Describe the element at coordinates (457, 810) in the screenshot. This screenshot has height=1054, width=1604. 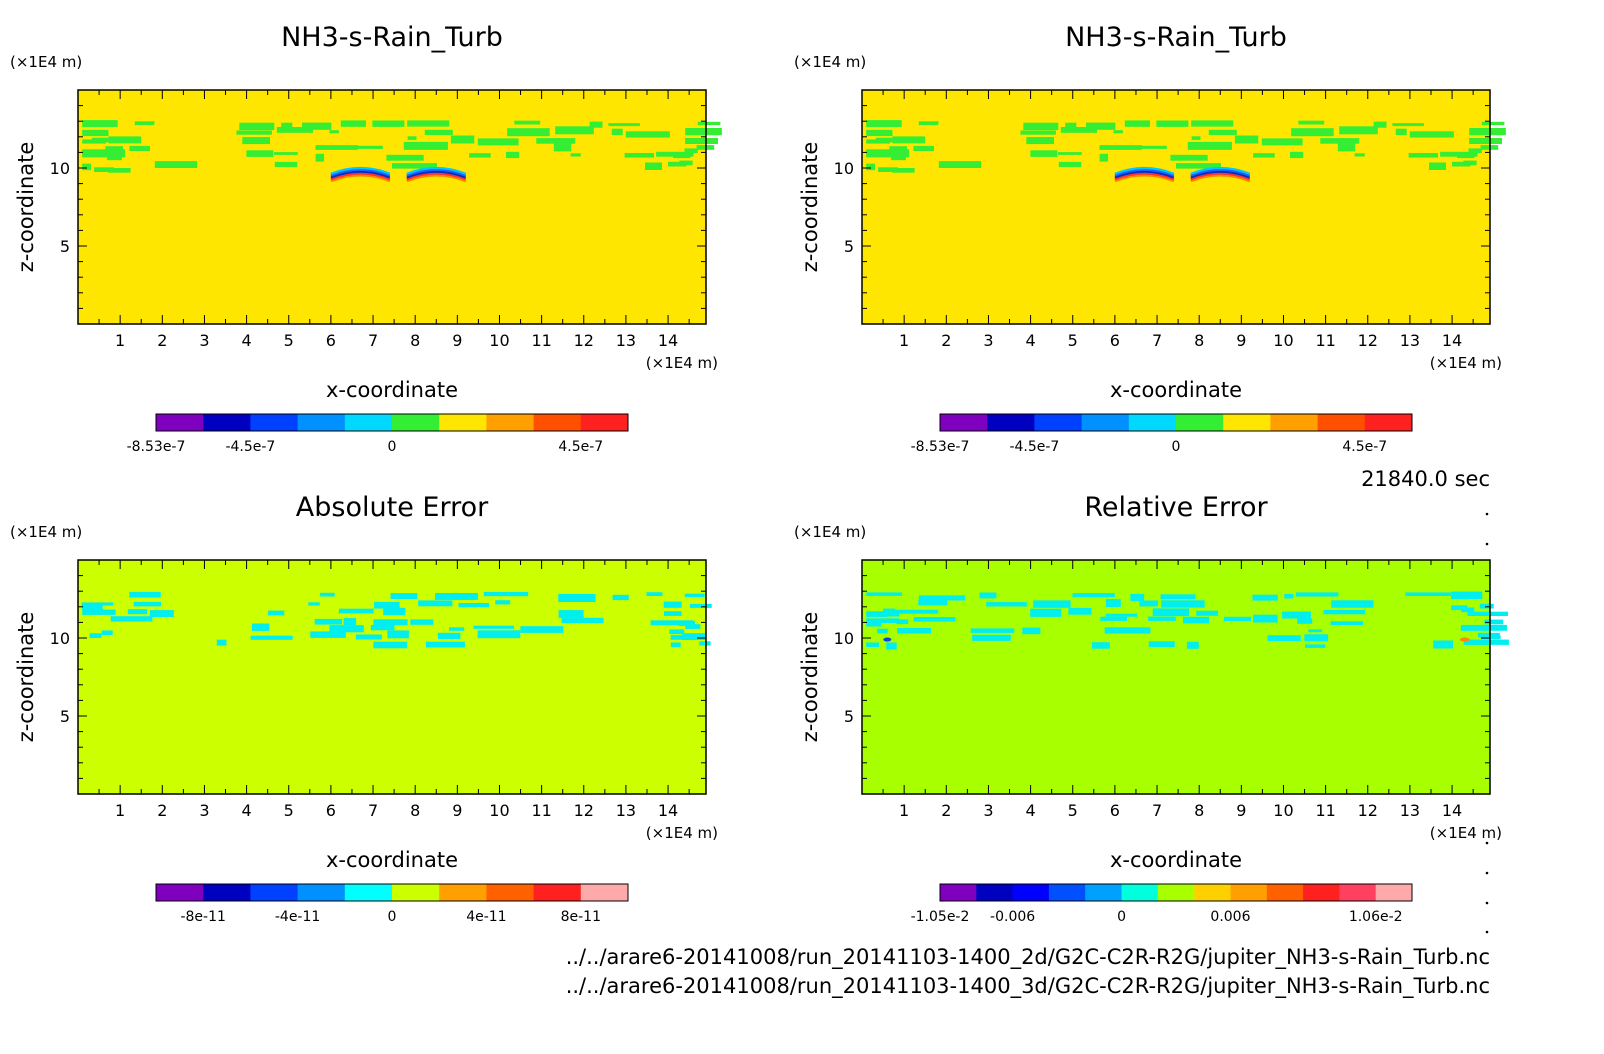
I see `x-tick-label: 9` at that location.